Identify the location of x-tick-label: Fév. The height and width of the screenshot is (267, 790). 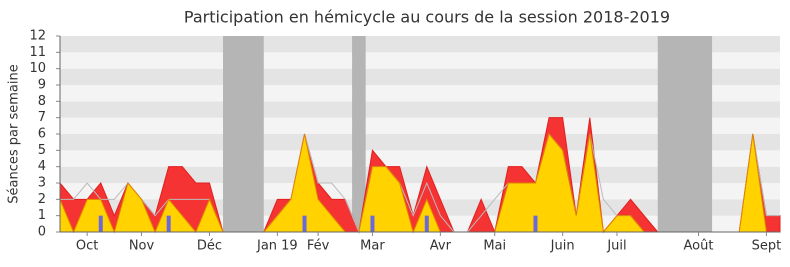
(318, 246).